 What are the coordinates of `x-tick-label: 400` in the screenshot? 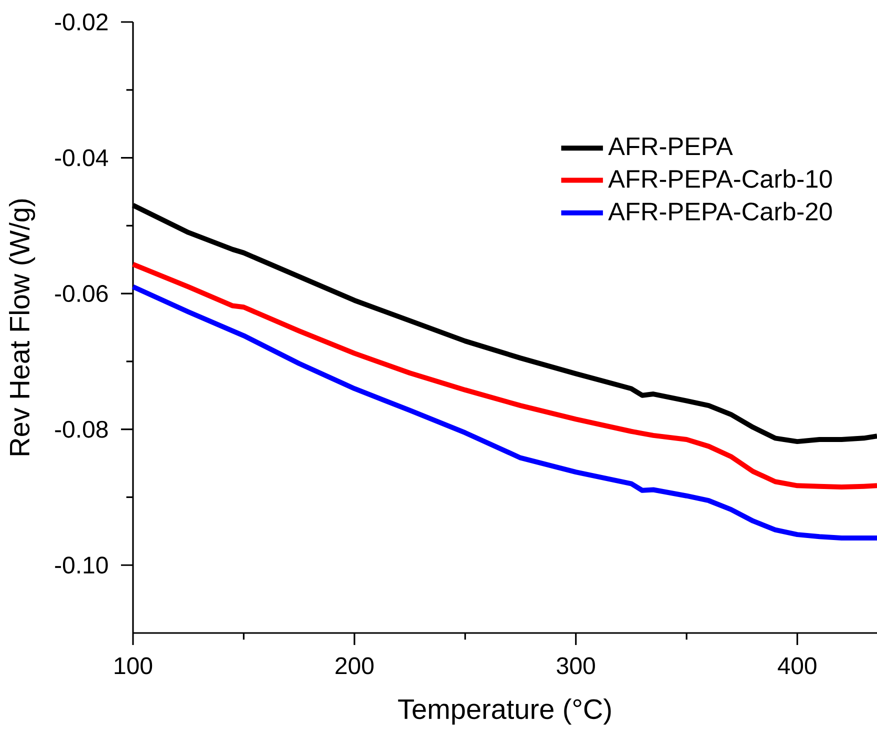 It's located at (797, 665).